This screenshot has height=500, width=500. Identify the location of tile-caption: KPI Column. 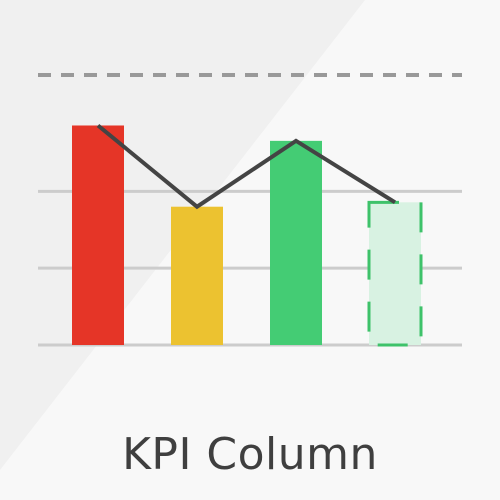
(250, 454).